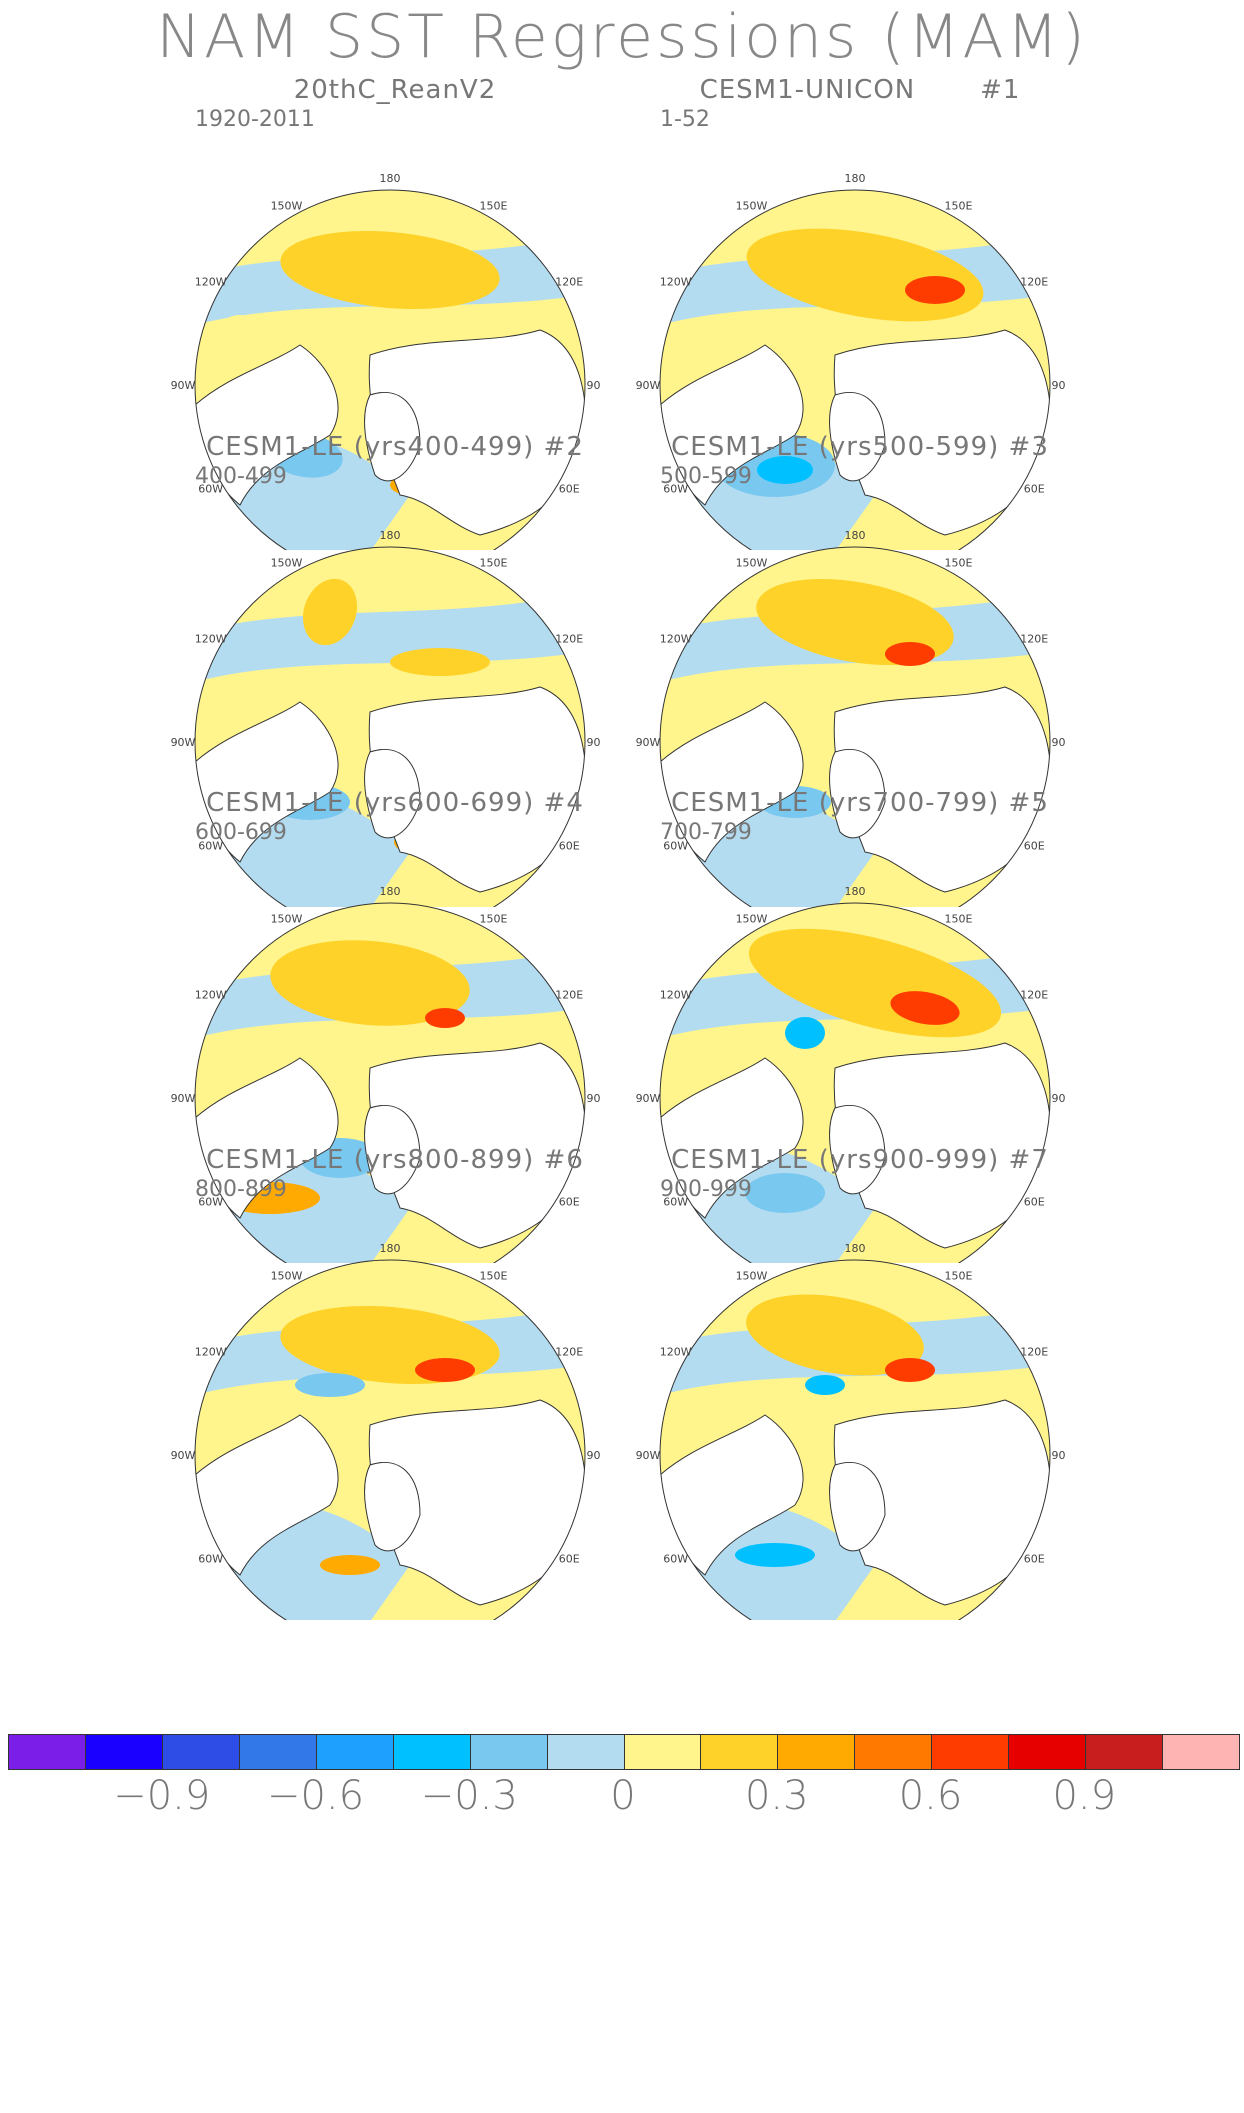 The image size is (1244, 2113). Describe the element at coordinates (930, 1796) in the screenshot. I see `colorbar-tick-label: 0.6` at that location.